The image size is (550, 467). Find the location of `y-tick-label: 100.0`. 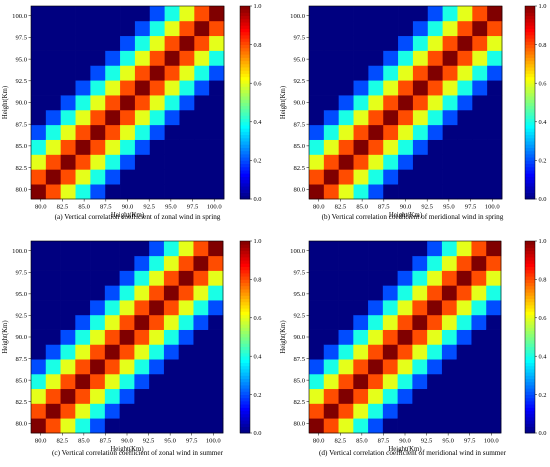

y-tick-label: 100.0 is located at coordinates (298, 16).